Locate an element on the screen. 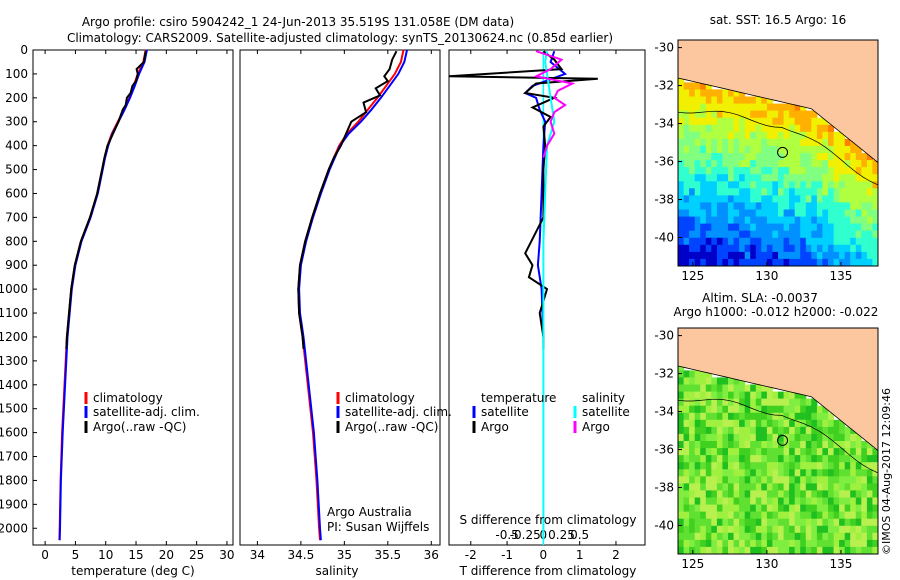 The width and height of the screenshot is (900, 580). x-tick-label: -1 is located at coordinates (507, 555).